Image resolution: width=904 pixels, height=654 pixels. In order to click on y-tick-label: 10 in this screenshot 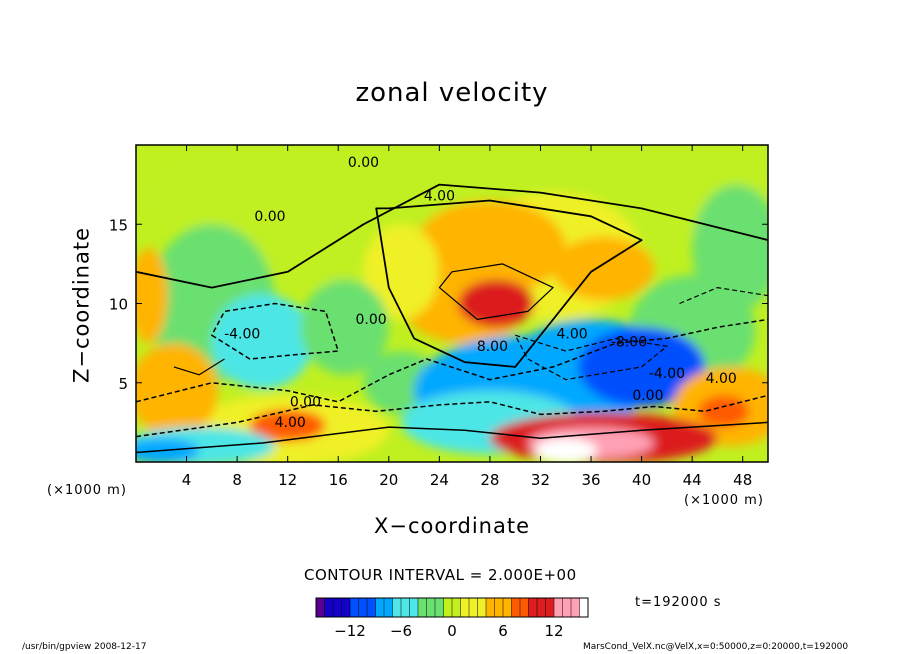, I will do `click(118, 305)`.